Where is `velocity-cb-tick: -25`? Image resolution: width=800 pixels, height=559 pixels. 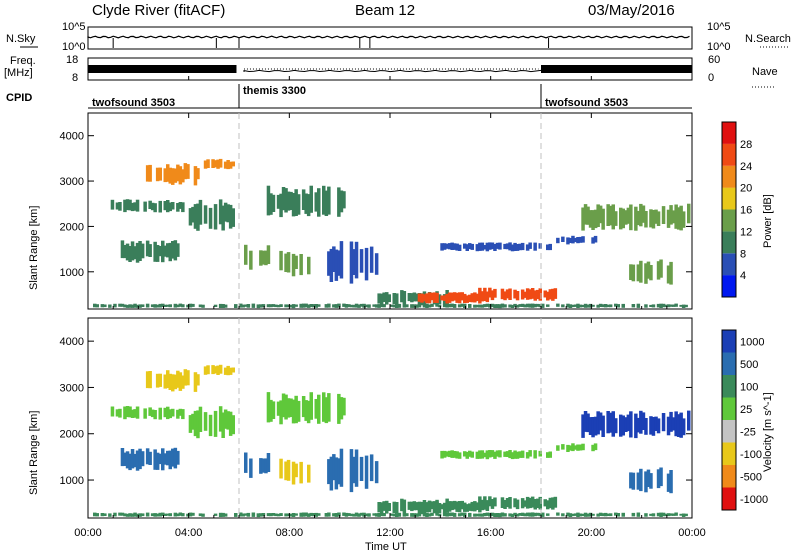
velocity-cb-tick: -25 is located at coordinates (748, 432).